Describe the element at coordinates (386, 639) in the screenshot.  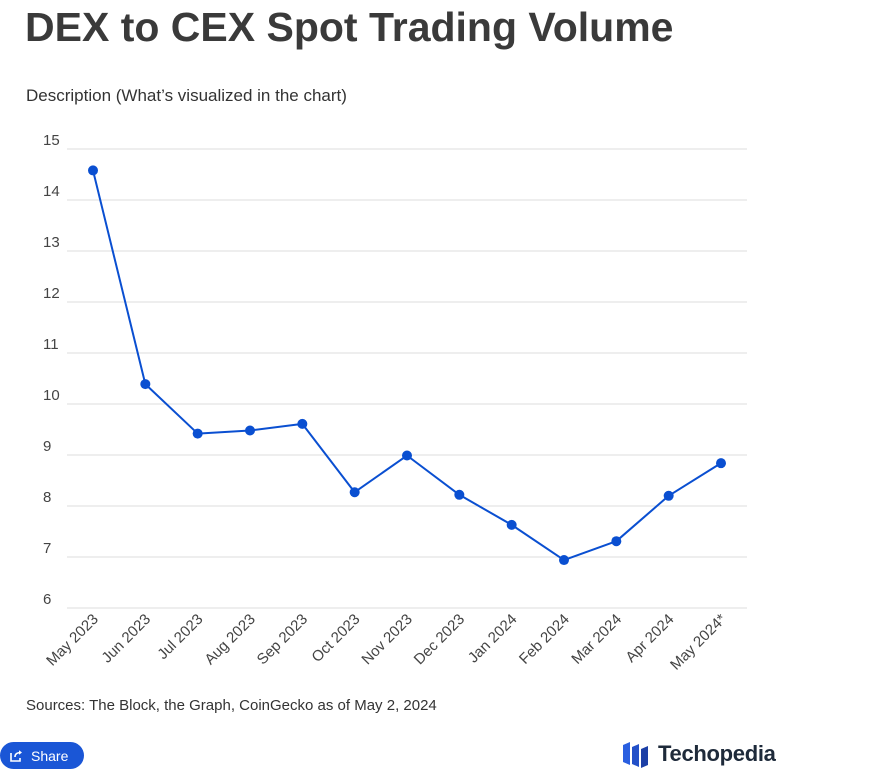
I see `x-tick-label: Nov 2023` at that location.